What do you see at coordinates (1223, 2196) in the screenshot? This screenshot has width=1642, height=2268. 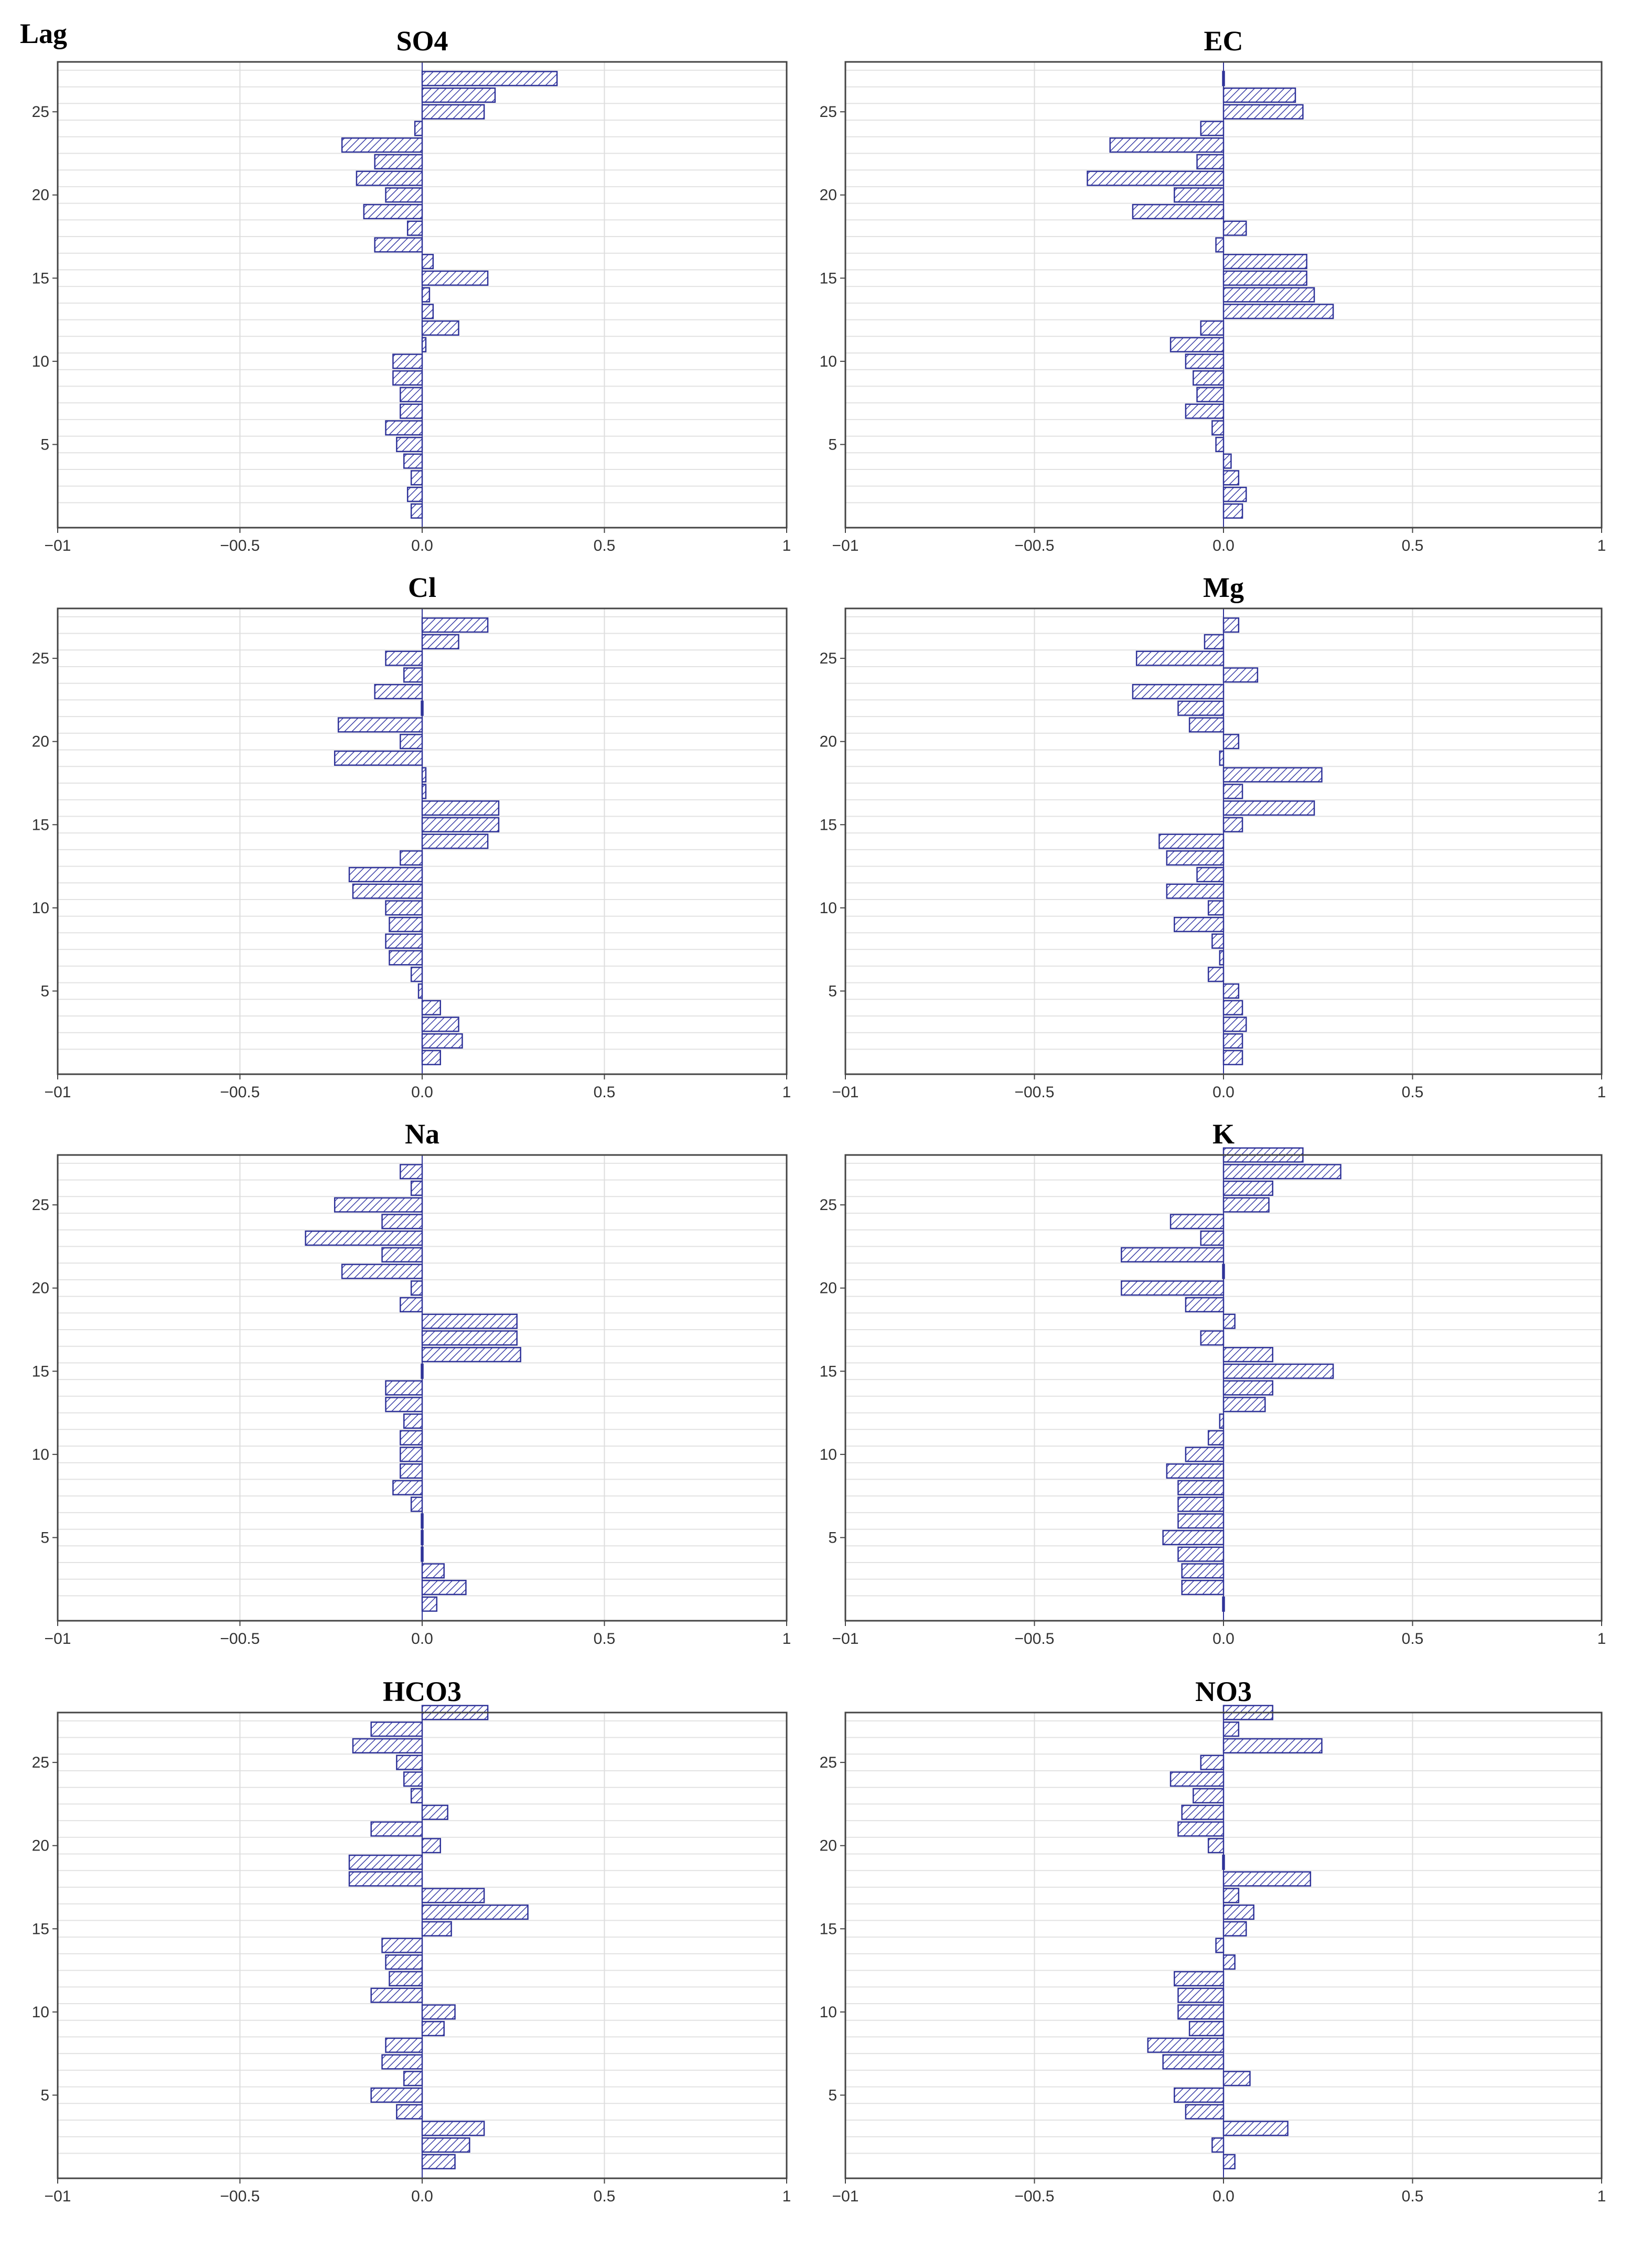 I see `x-tick-label: 0.0` at bounding box center [1223, 2196].